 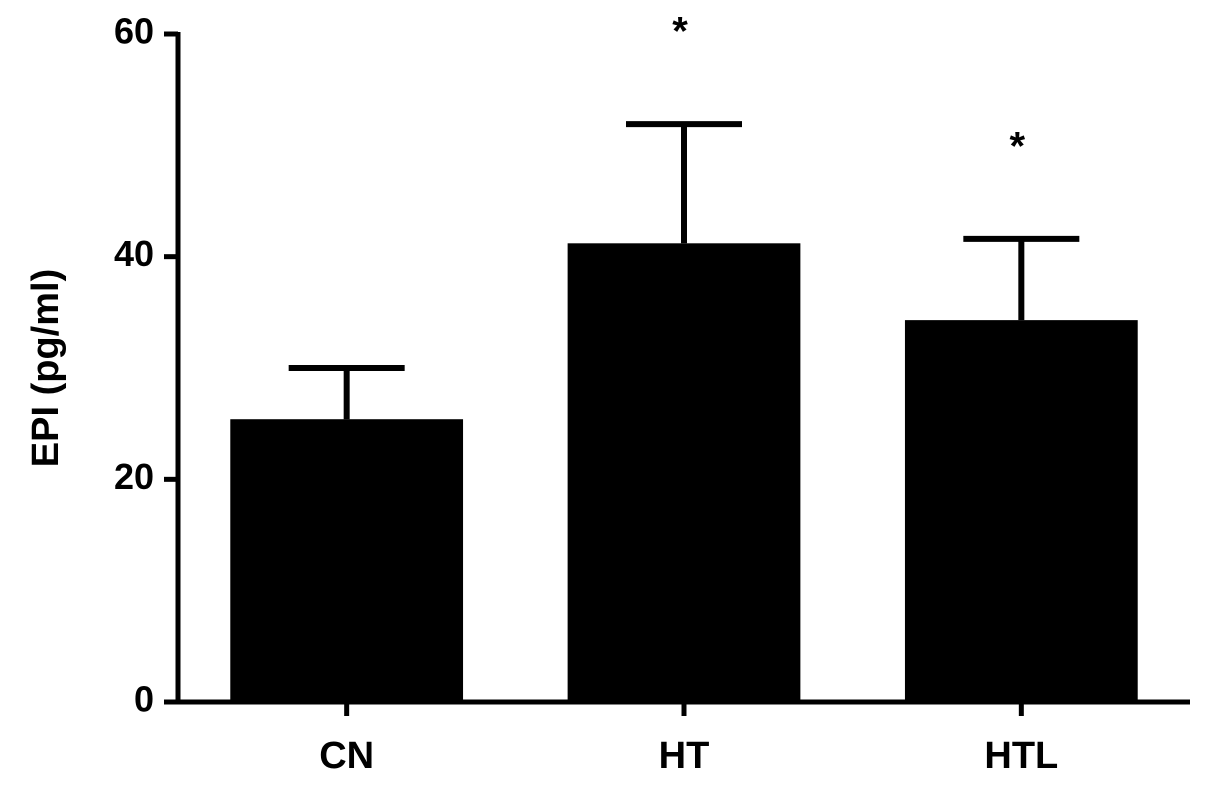 I want to click on x-tick-label: CN, so click(x=346, y=756).